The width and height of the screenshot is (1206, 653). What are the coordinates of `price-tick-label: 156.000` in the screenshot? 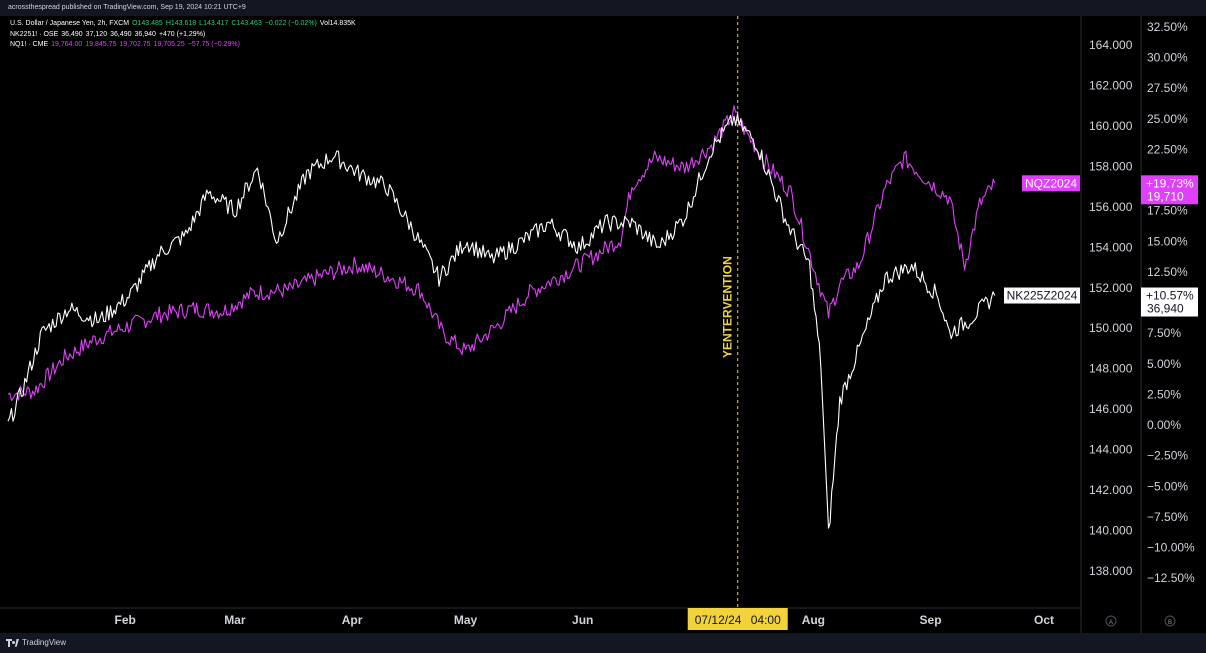 It's located at (1111, 207).